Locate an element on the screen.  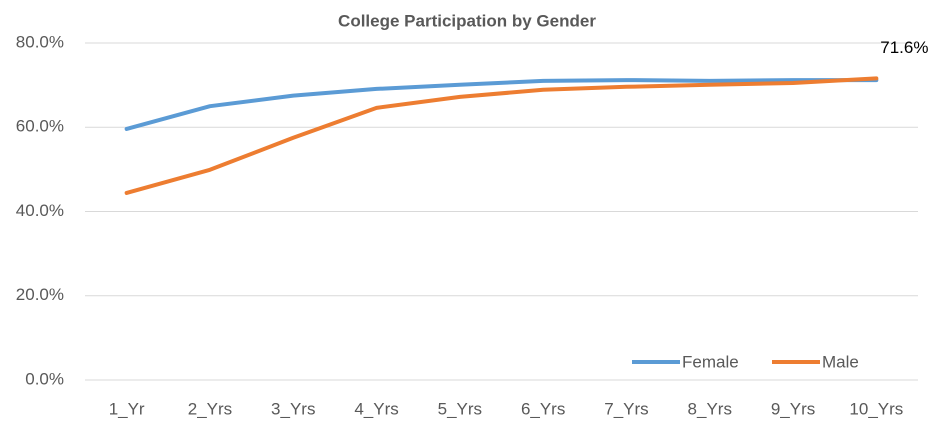
series-line is located at coordinates (501, 104).